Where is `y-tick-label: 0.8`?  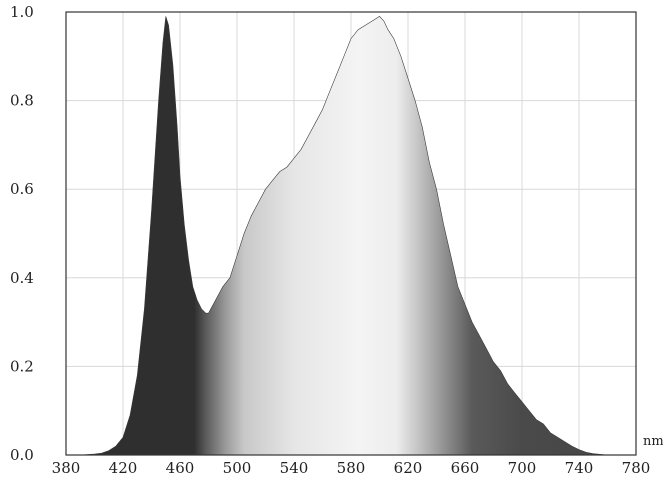
y-tick-label: 0.8 is located at coordinates (22, 101).